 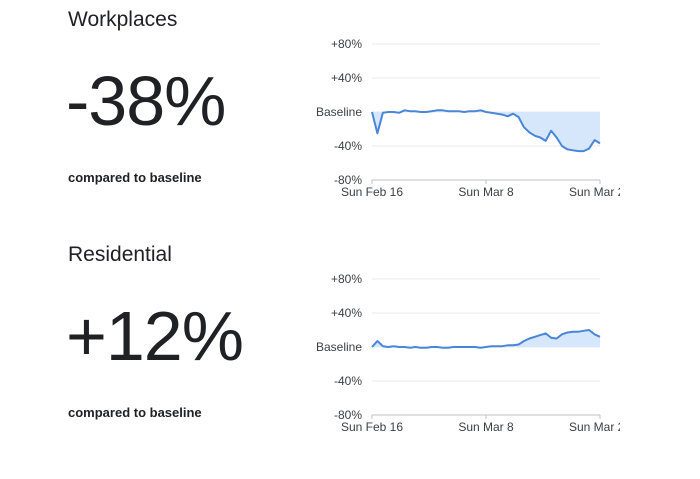 I want to click on workplaces-caption: compared to baseline, so click(x=135, y=177).